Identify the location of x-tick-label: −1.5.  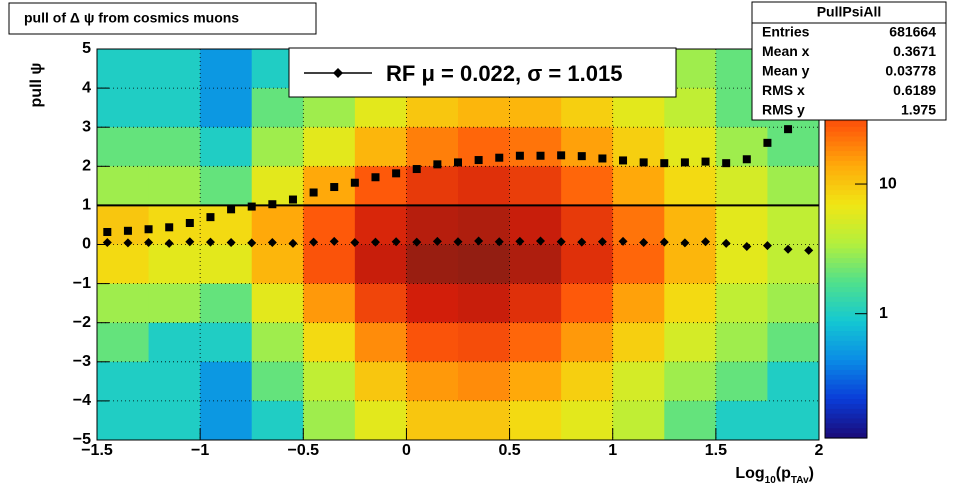
(97, 450).